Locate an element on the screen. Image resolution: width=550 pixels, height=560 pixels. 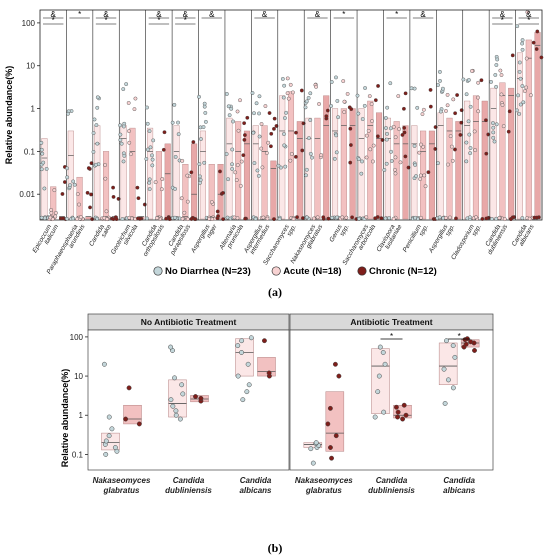
x-tick-label: Aspergillus is located at coordinates (200, 239).